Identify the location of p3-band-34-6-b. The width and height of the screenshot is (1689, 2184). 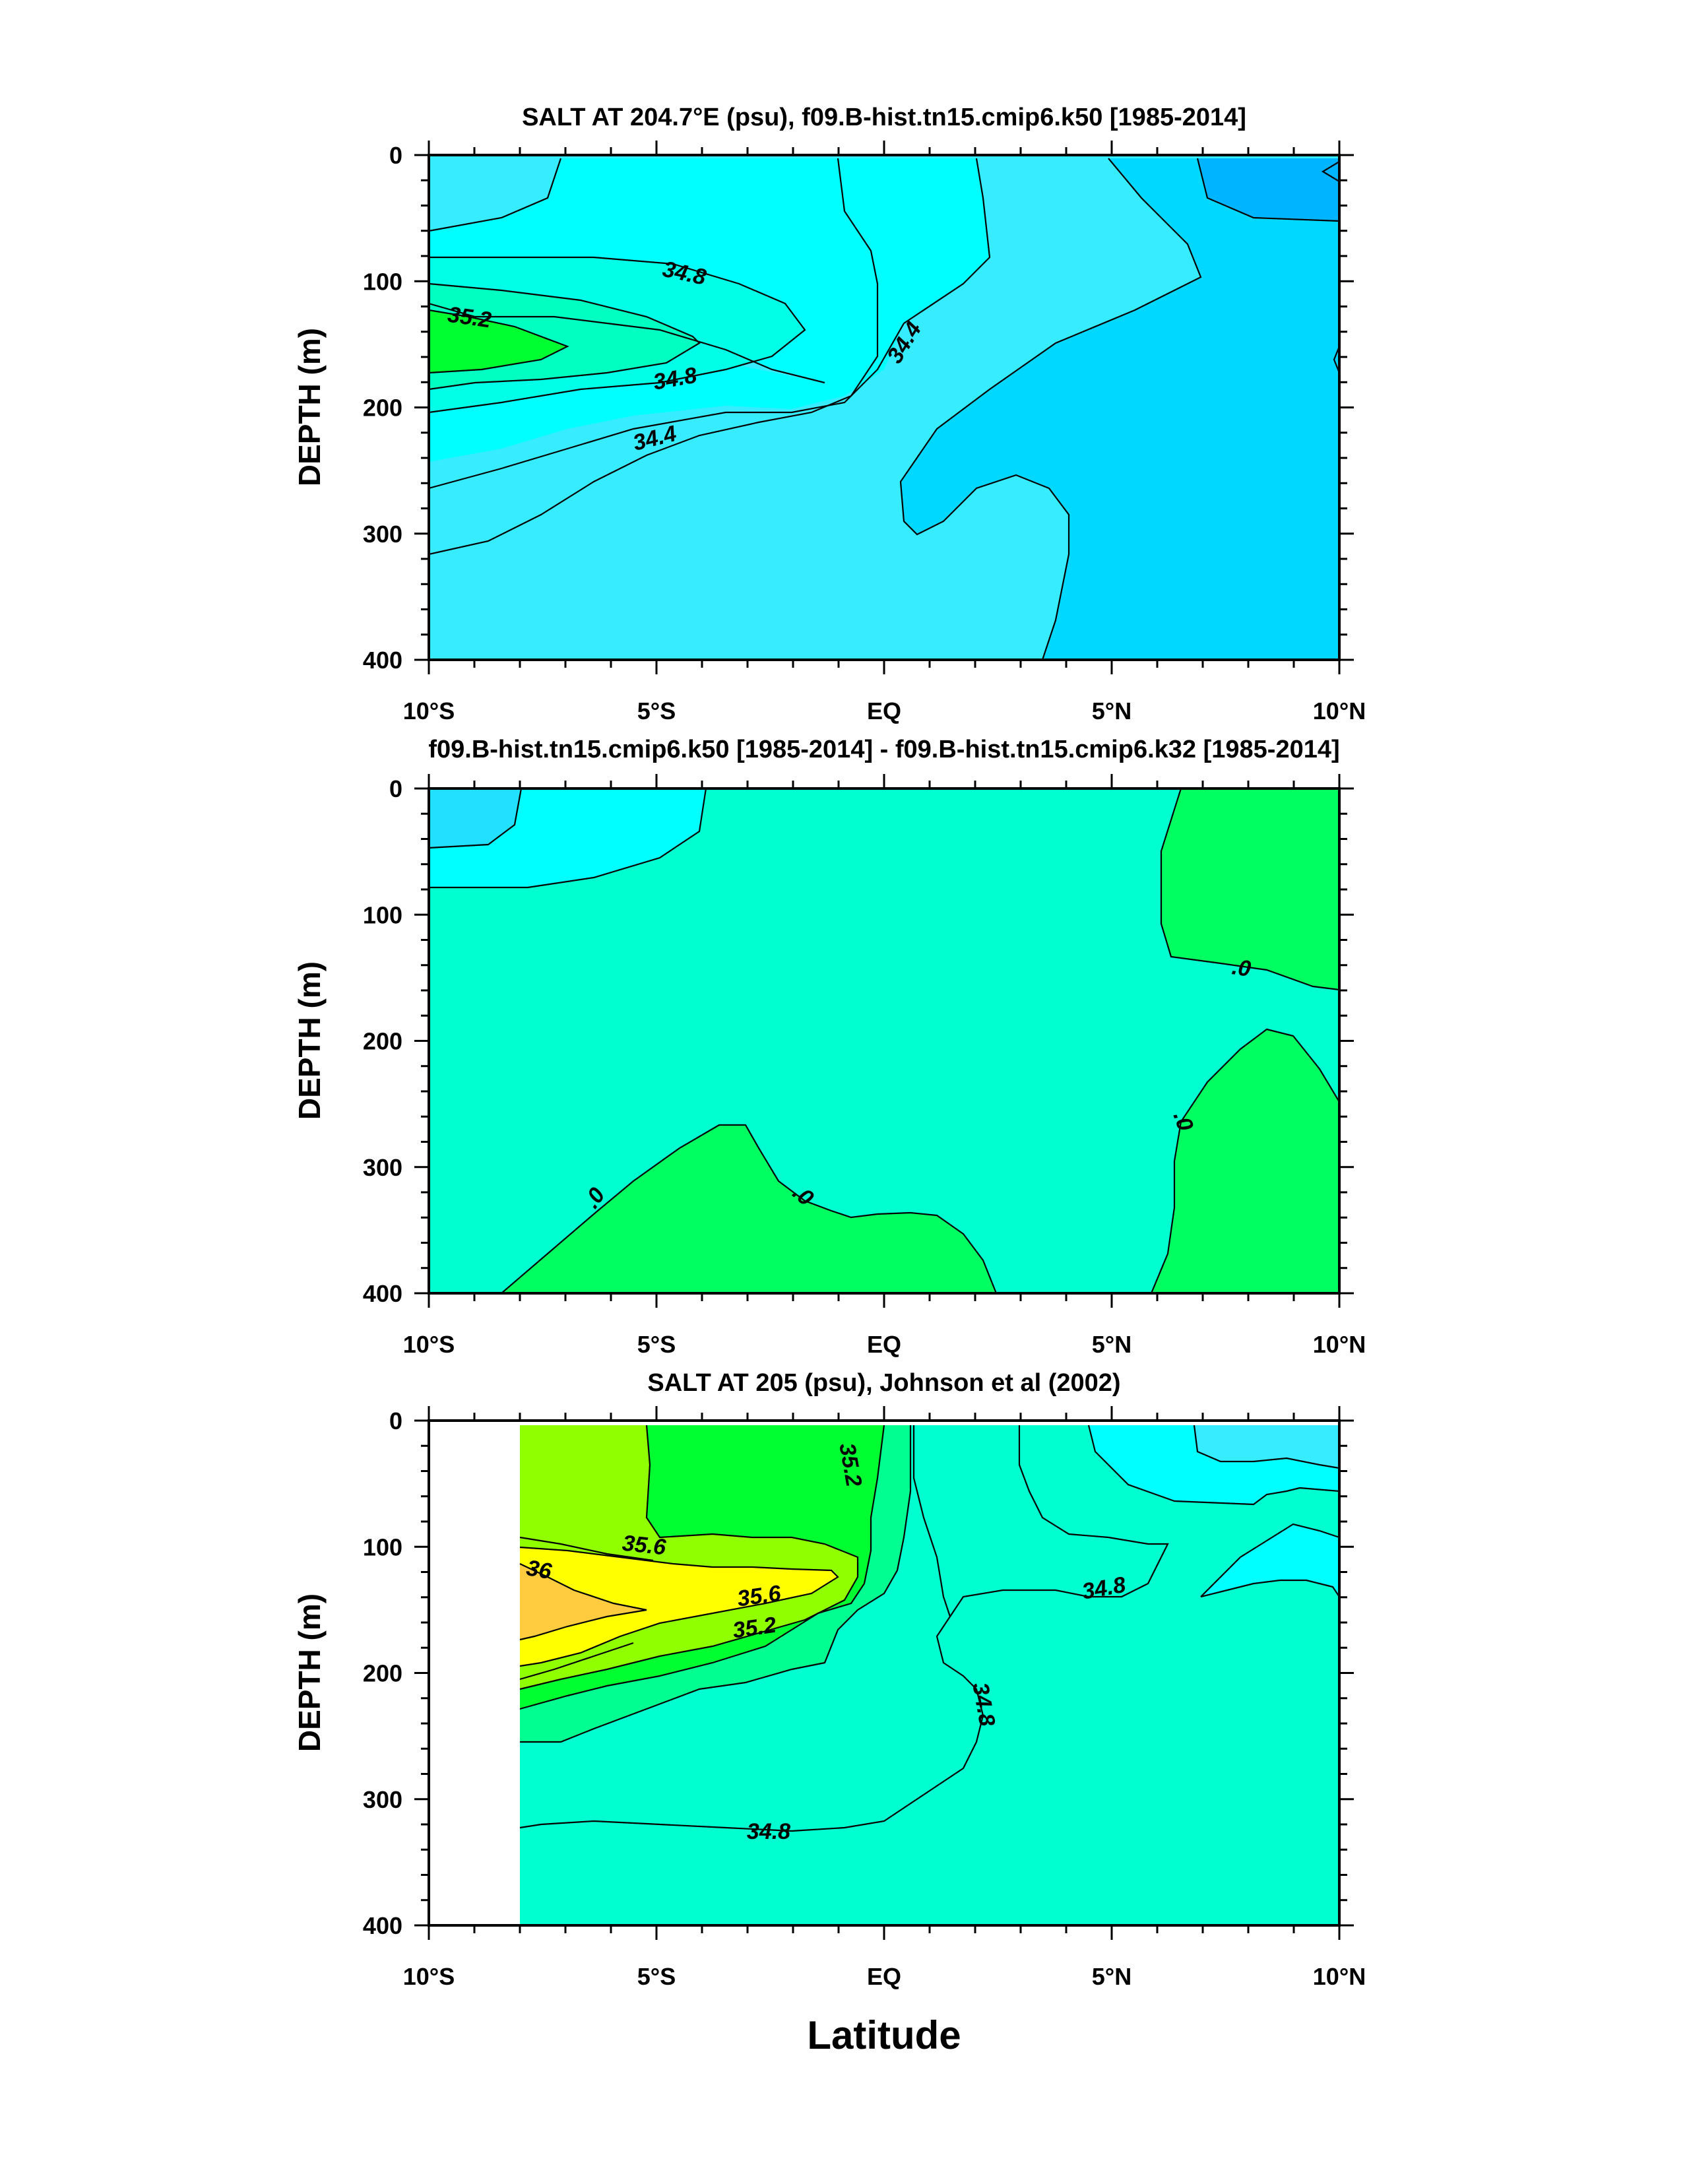
(1270, 1560).